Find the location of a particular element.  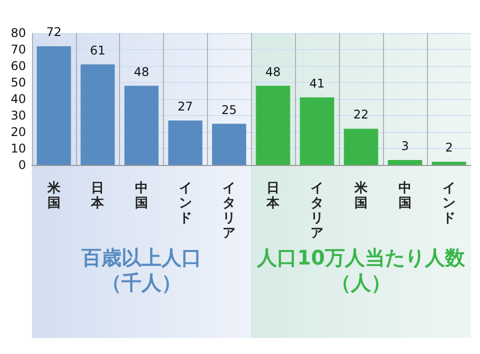

data-label: 3 is located at coordinates (405, 146).